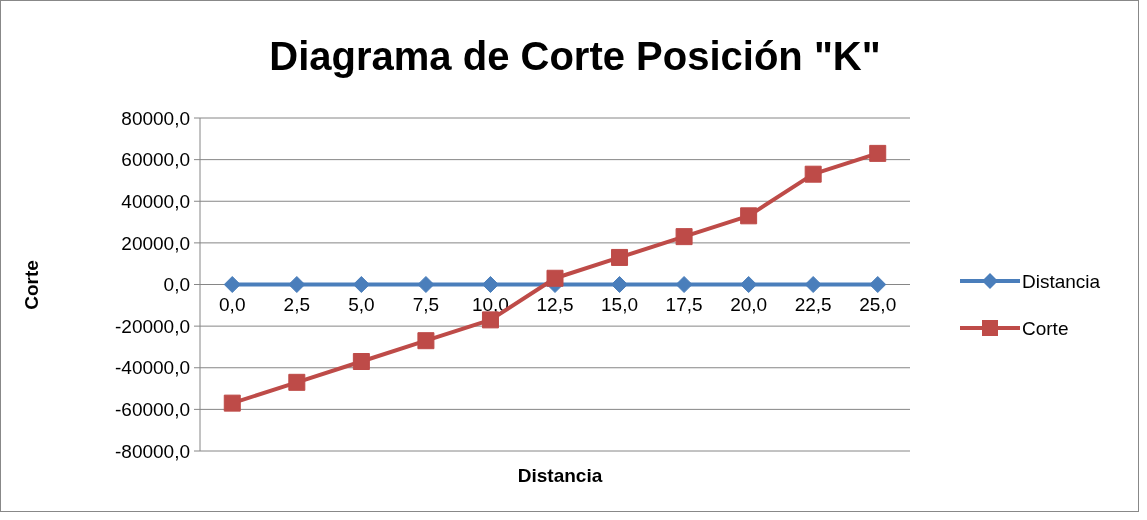 Image resolution: width=1147 pixels, height=520 pixels. What do you see at coordinates (232, 304) in the screenshot?
I see `x-tick-label: 0,0` at bounding box center [232, 304].